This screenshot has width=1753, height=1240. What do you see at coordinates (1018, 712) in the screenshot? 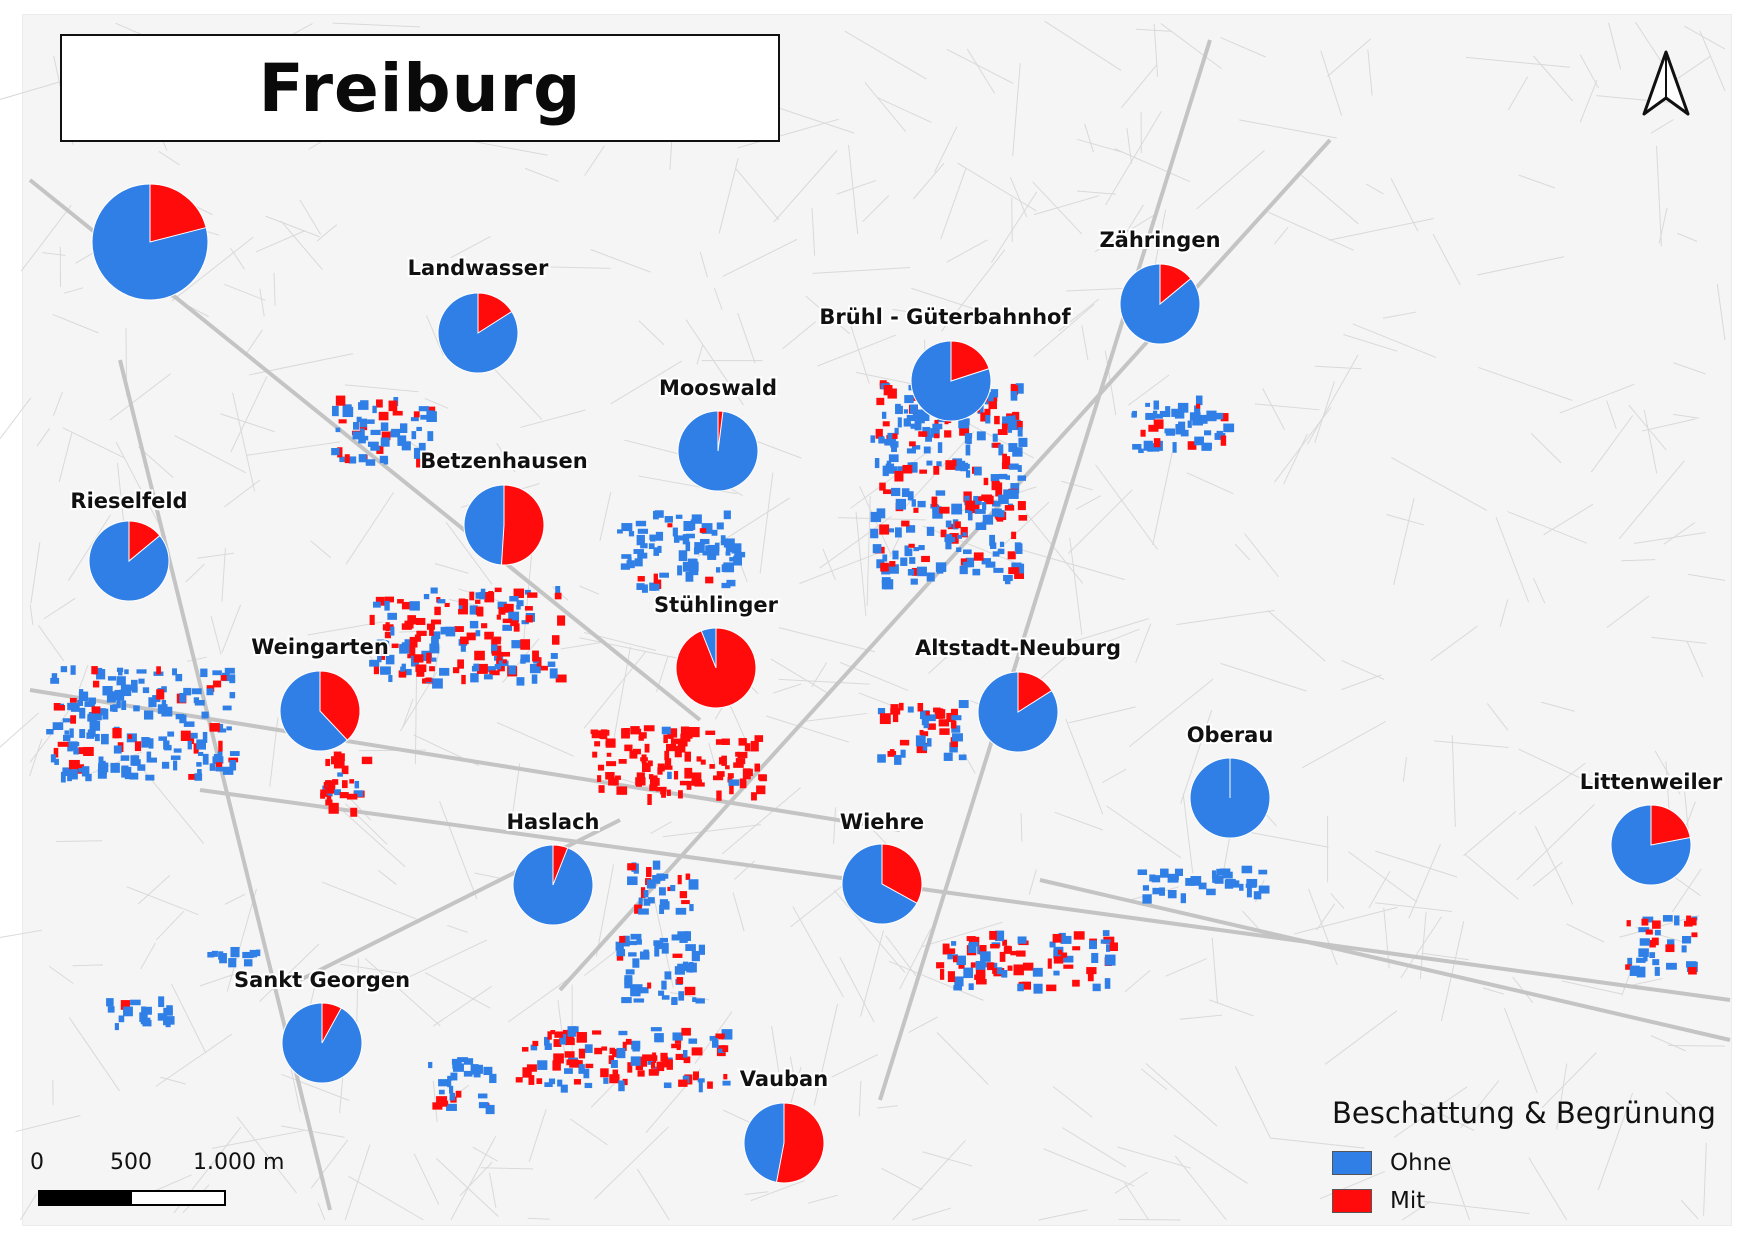
I see `pie-altstadt-neuburg` at bounding box center [1018, 712].